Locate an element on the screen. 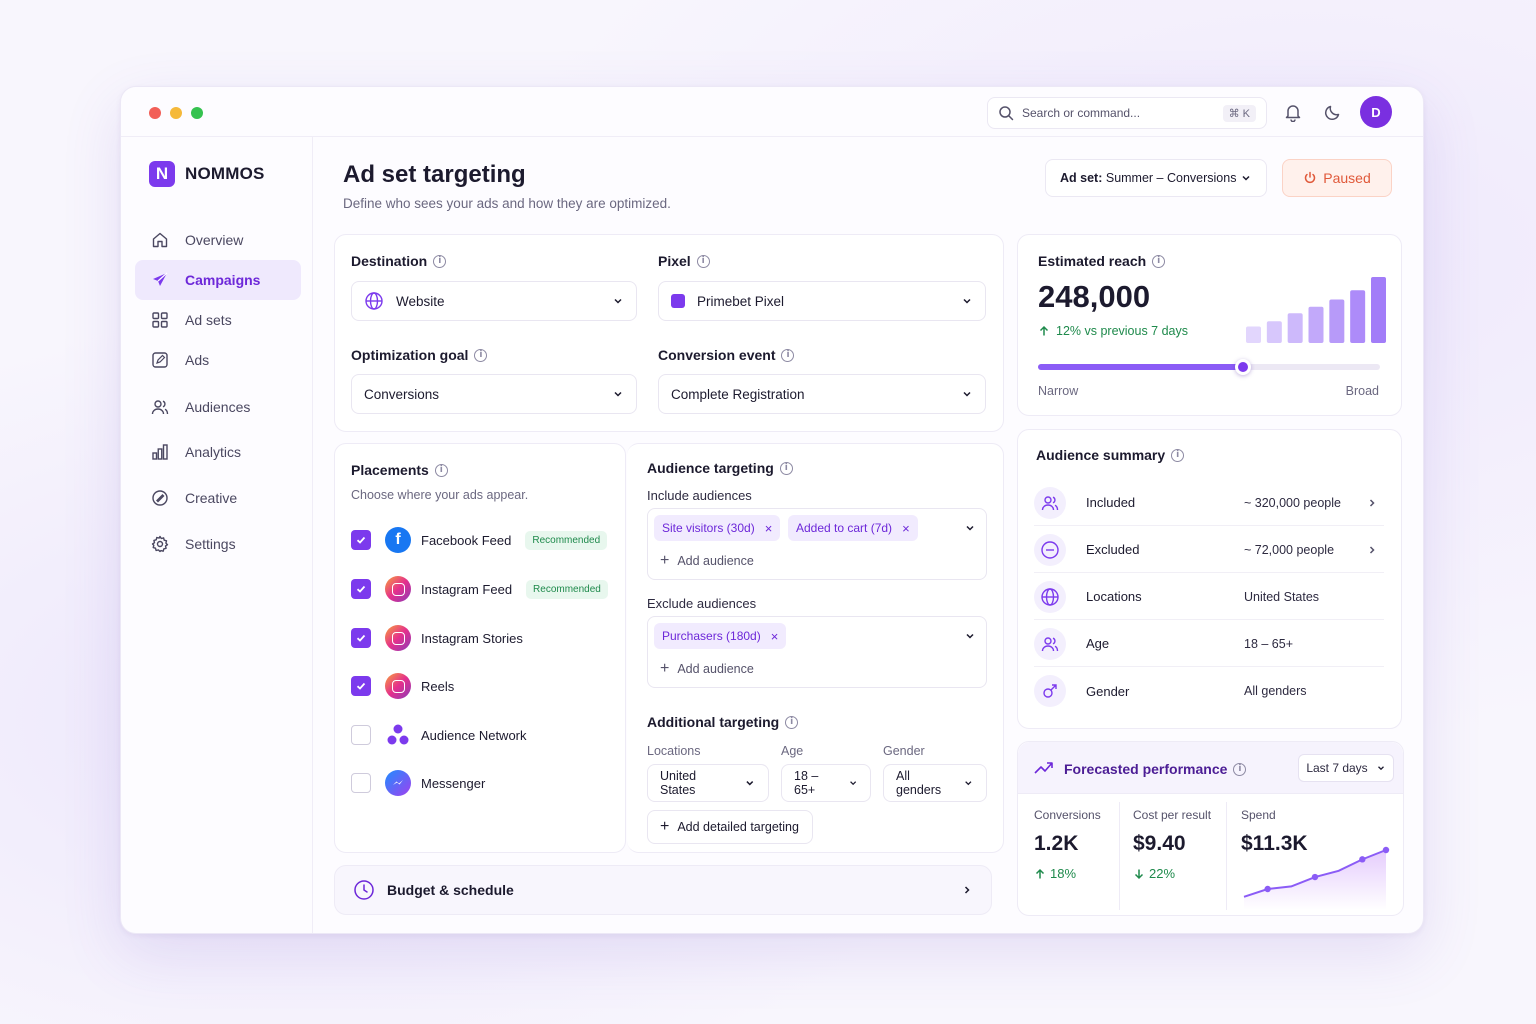  placement-reels: Reels is located at coordinates (402, 686).